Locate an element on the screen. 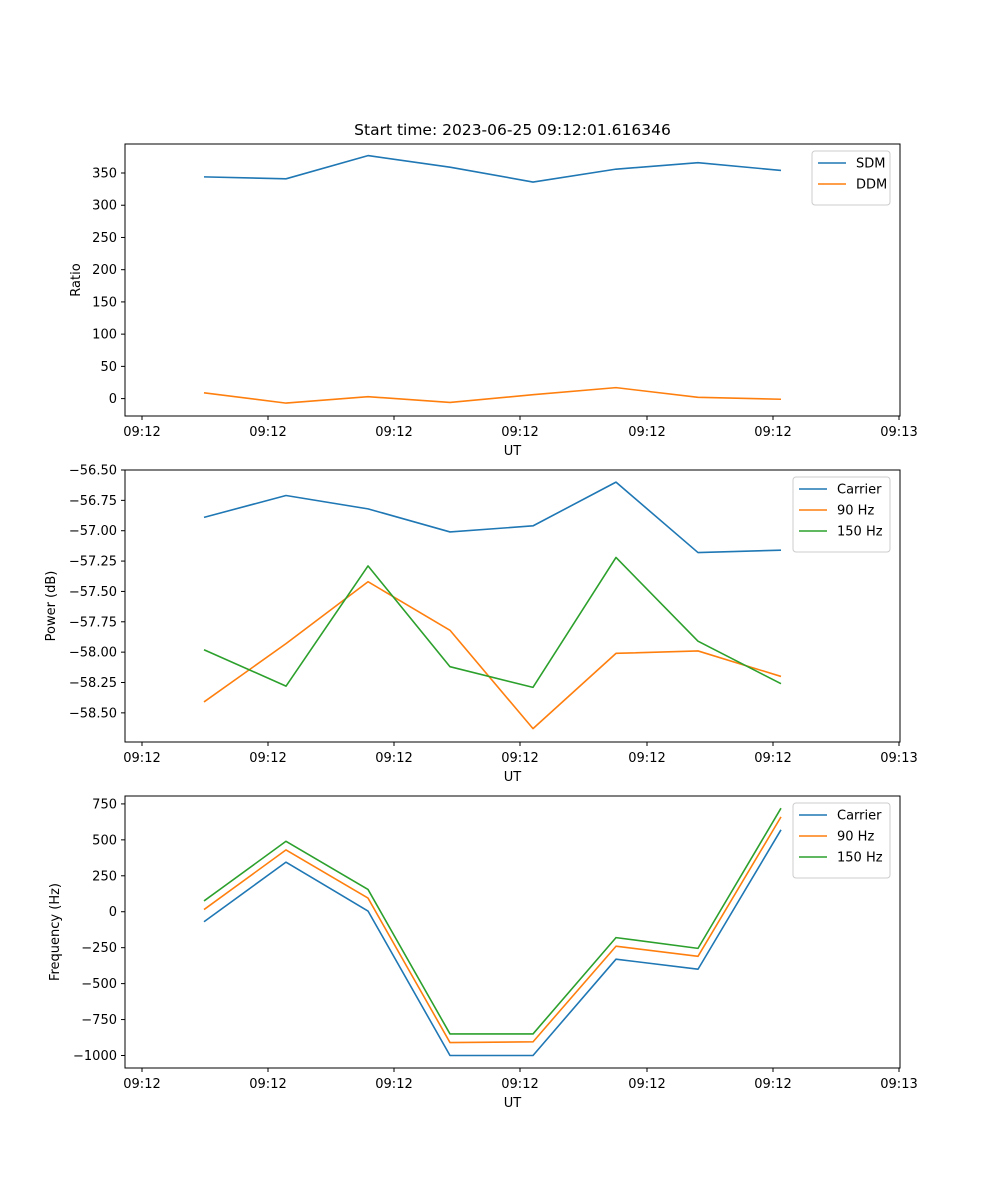 This screenshot has height=1200, width=1000. y-tick-label: −57.00 is located at coordinates (93, 531).